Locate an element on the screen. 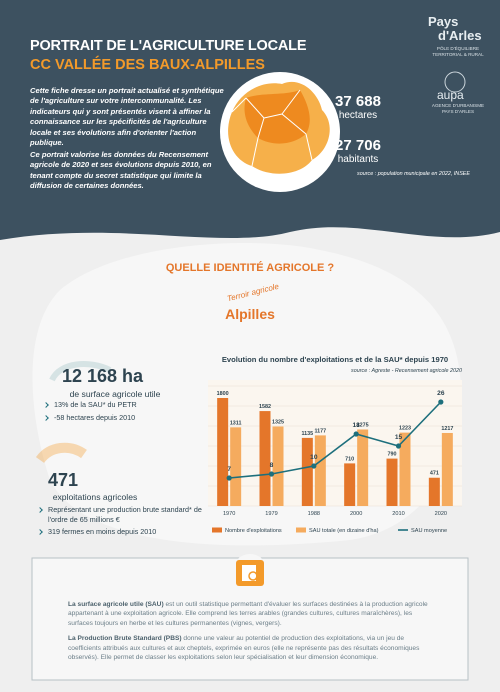 The image size is (500, 692). section-name: Alpilles is located at coordinates (250, 314).